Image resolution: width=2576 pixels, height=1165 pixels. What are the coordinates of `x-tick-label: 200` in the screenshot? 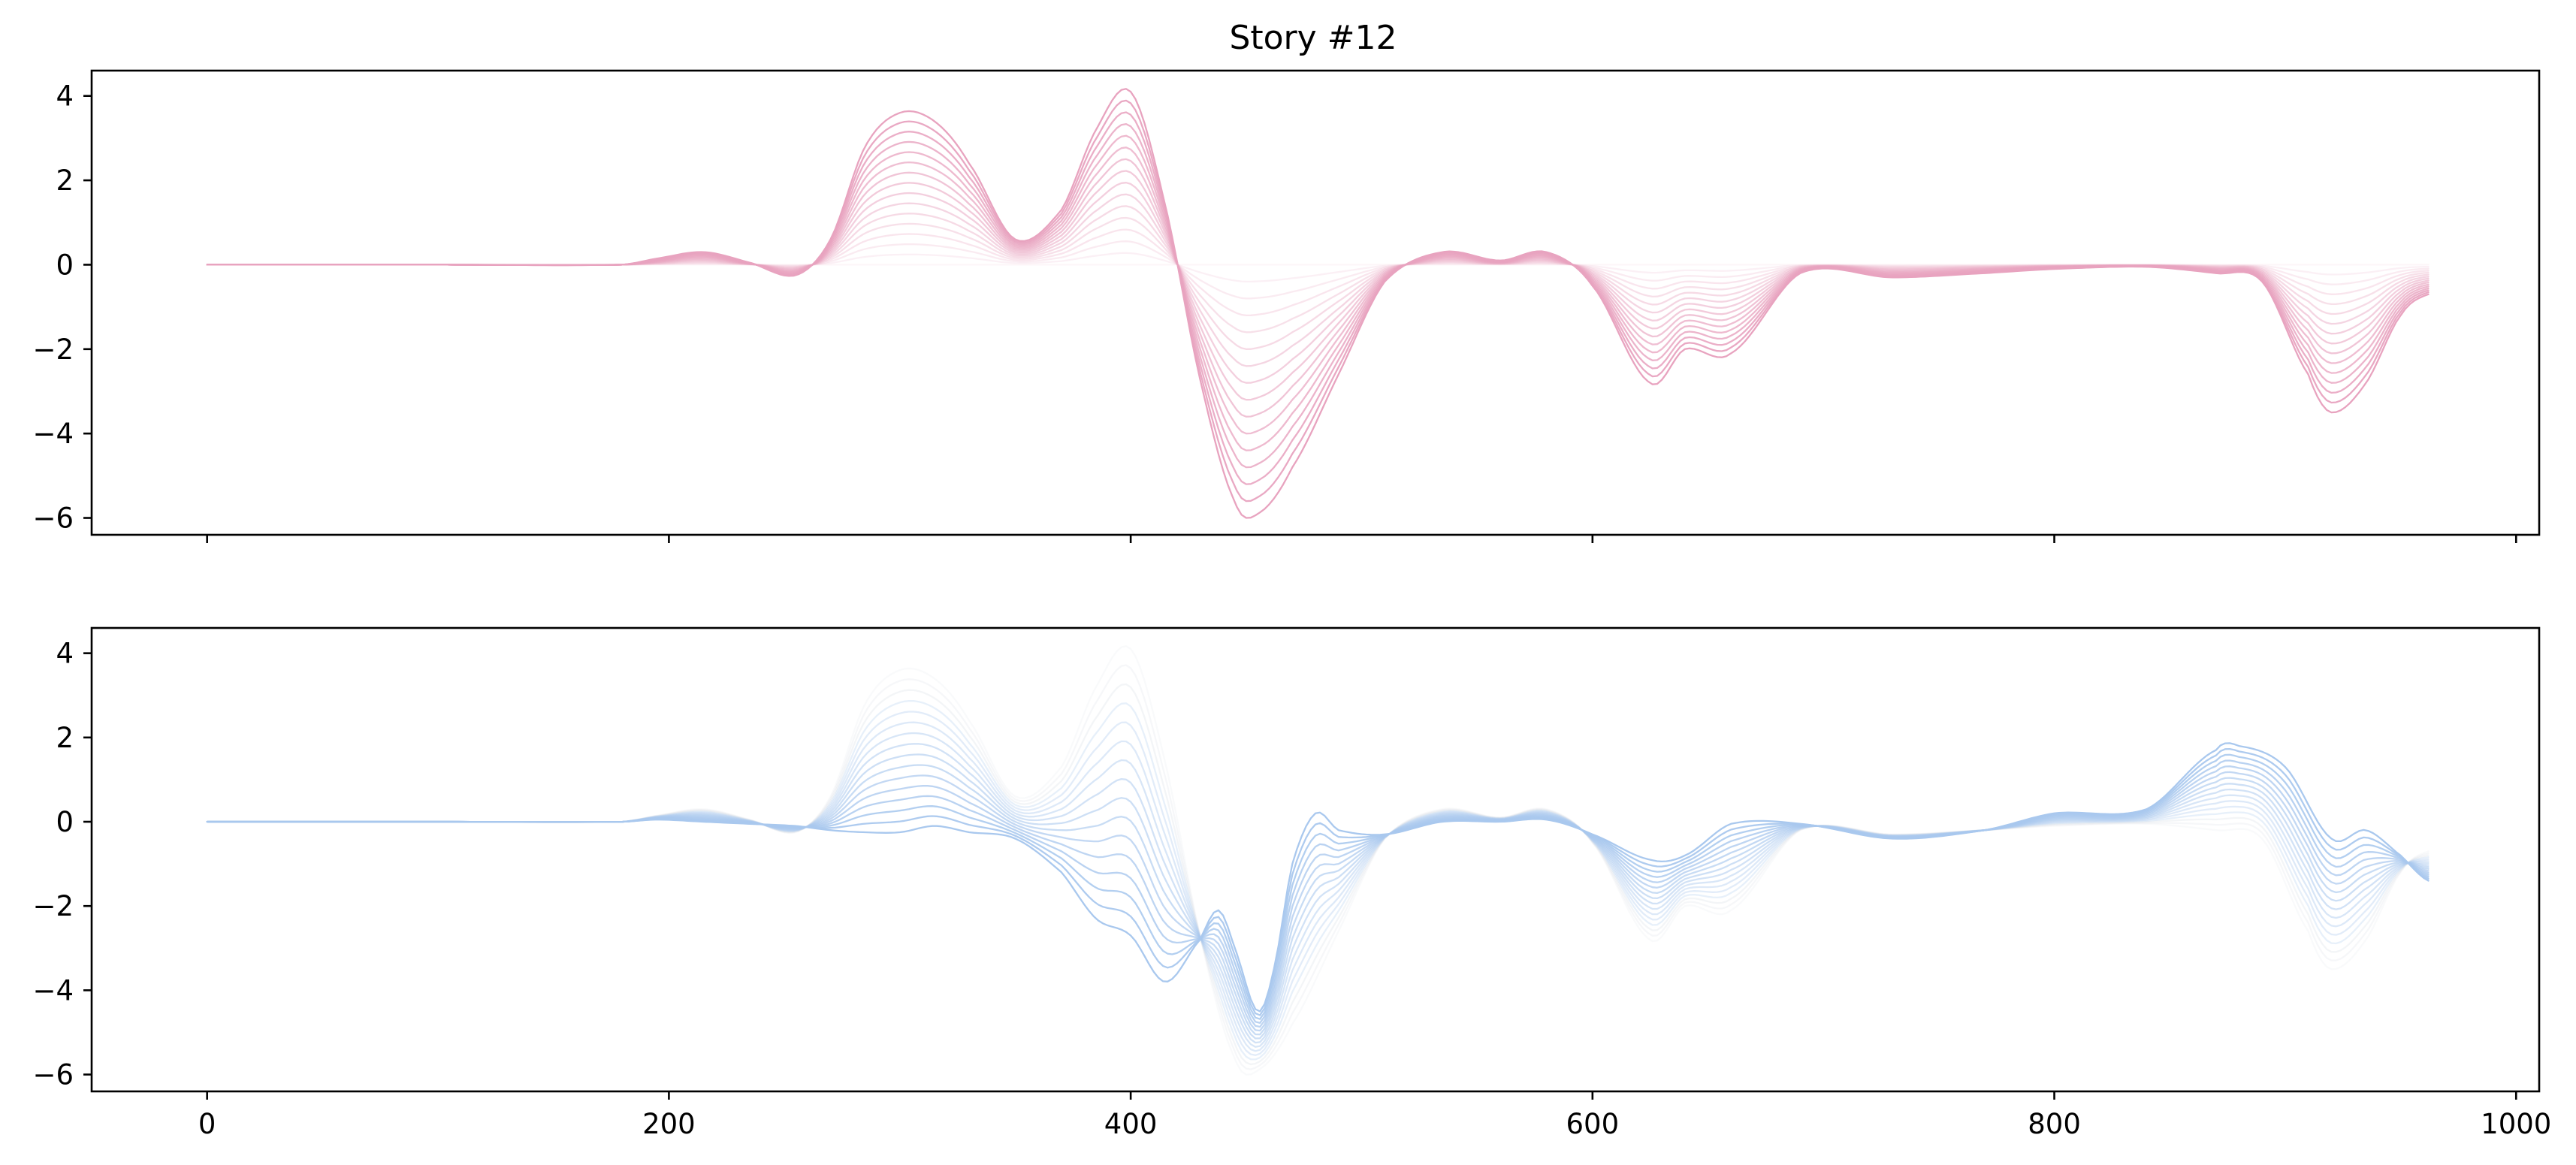 It's located at (669, 1124).